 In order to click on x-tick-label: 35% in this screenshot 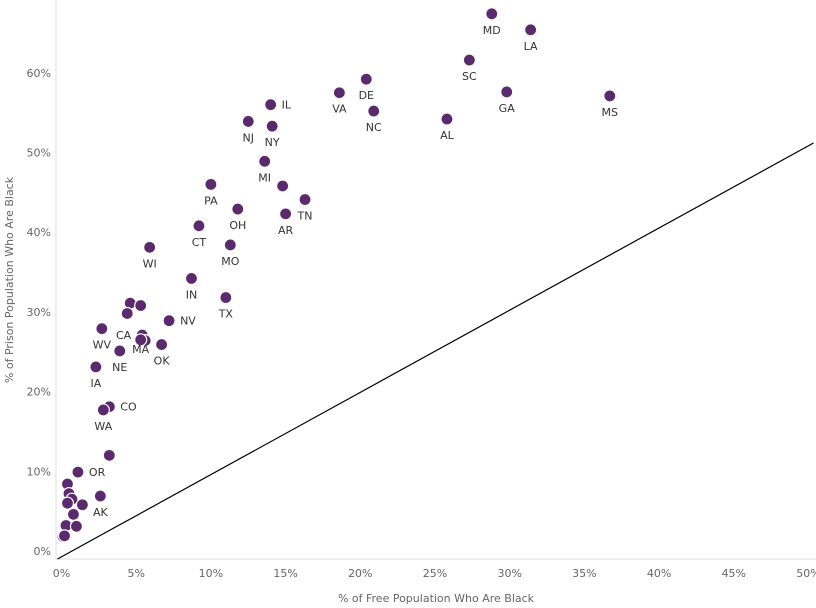, I will do `click(584, 573)`.